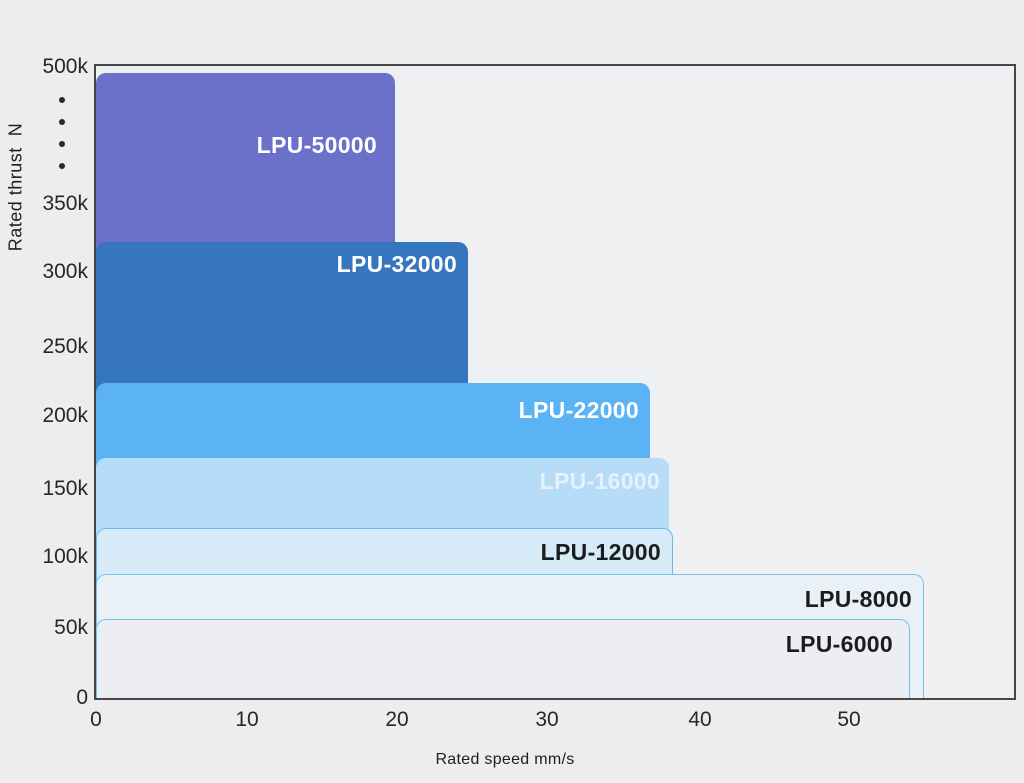  Describe the element at coordinates (65, 488) in the screenshot. I see `y-tick-150k: 150k` at that location.